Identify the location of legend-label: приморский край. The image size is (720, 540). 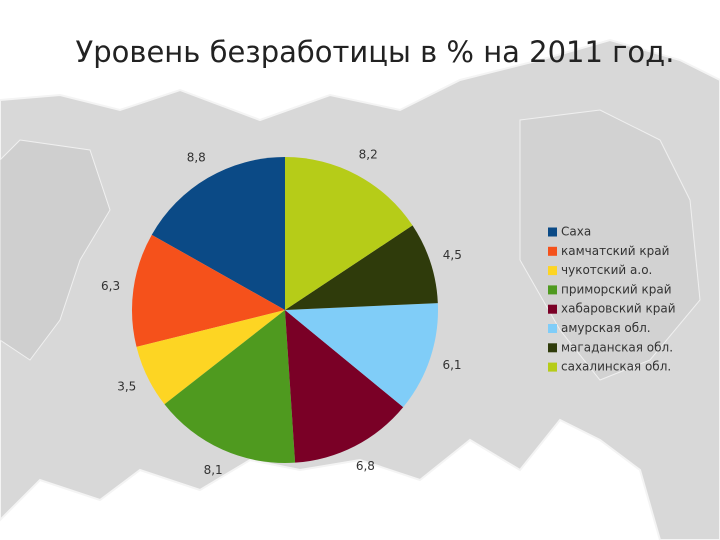
(616, 289).